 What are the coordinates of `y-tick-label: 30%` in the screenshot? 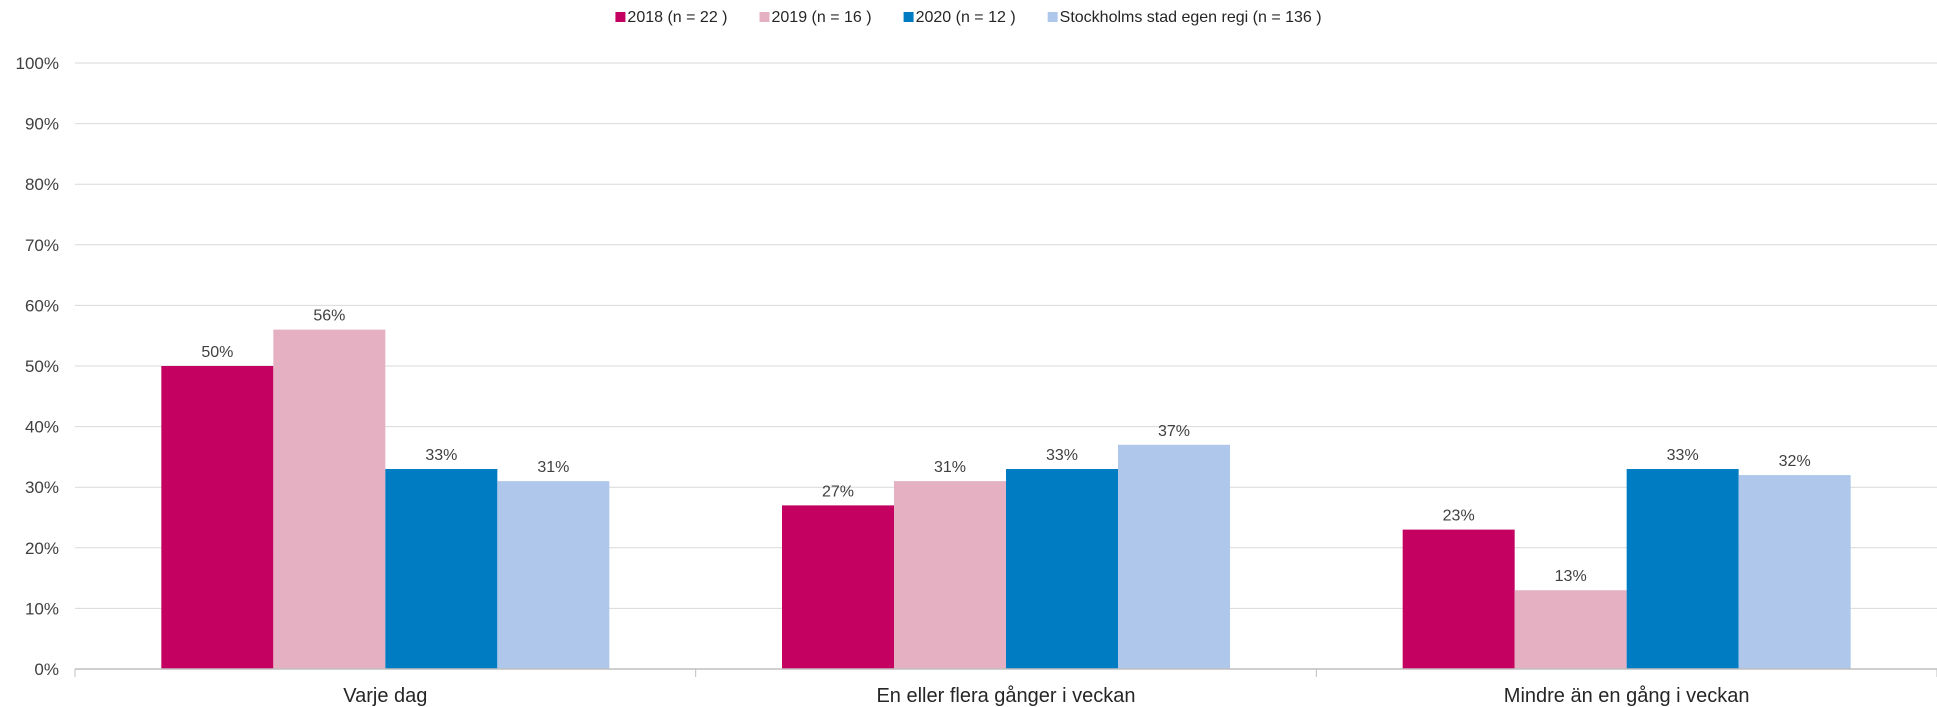 It's located at (42, 487).